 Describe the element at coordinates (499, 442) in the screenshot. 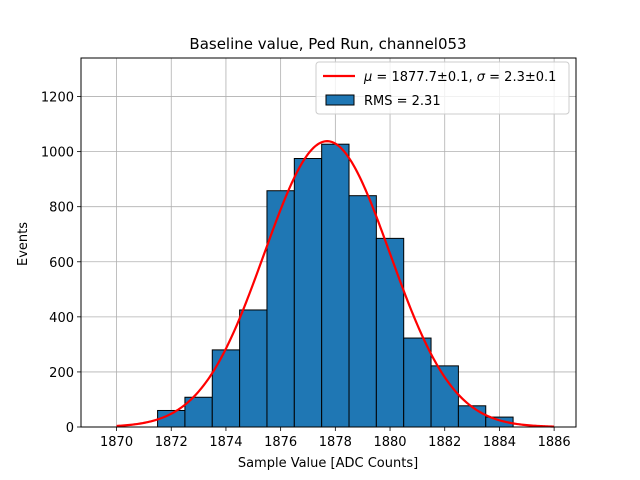

I see `x-tick-label: 1884` at that location.